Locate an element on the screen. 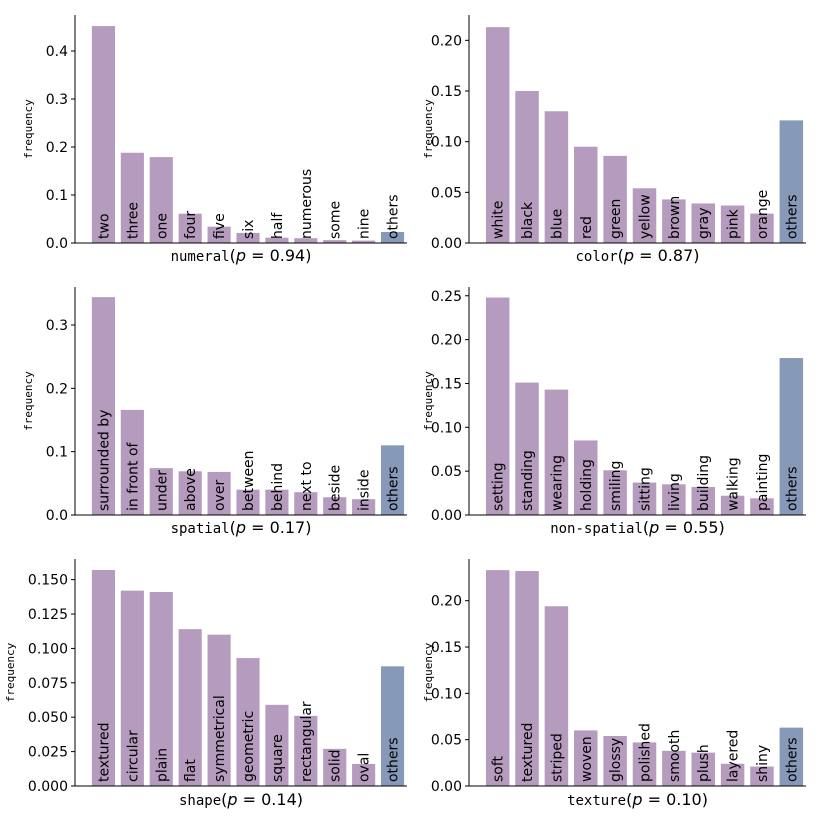  bar-label: brown is located at coordinates (675, 217).